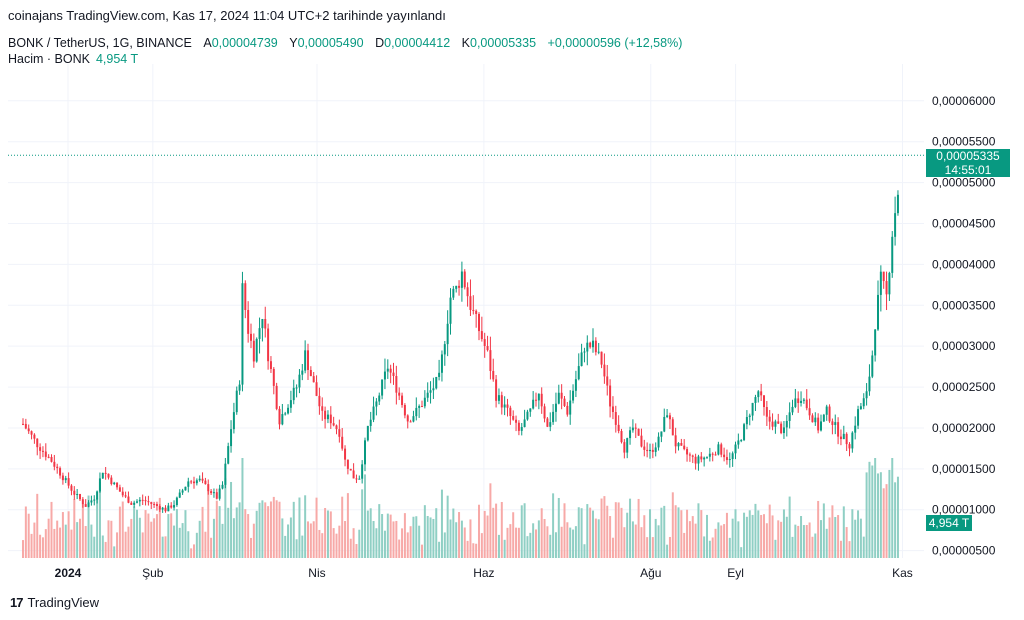 This screenshot has width=1024, height=620. I want to click on x-tick-label: Şub, so click(153, 573).